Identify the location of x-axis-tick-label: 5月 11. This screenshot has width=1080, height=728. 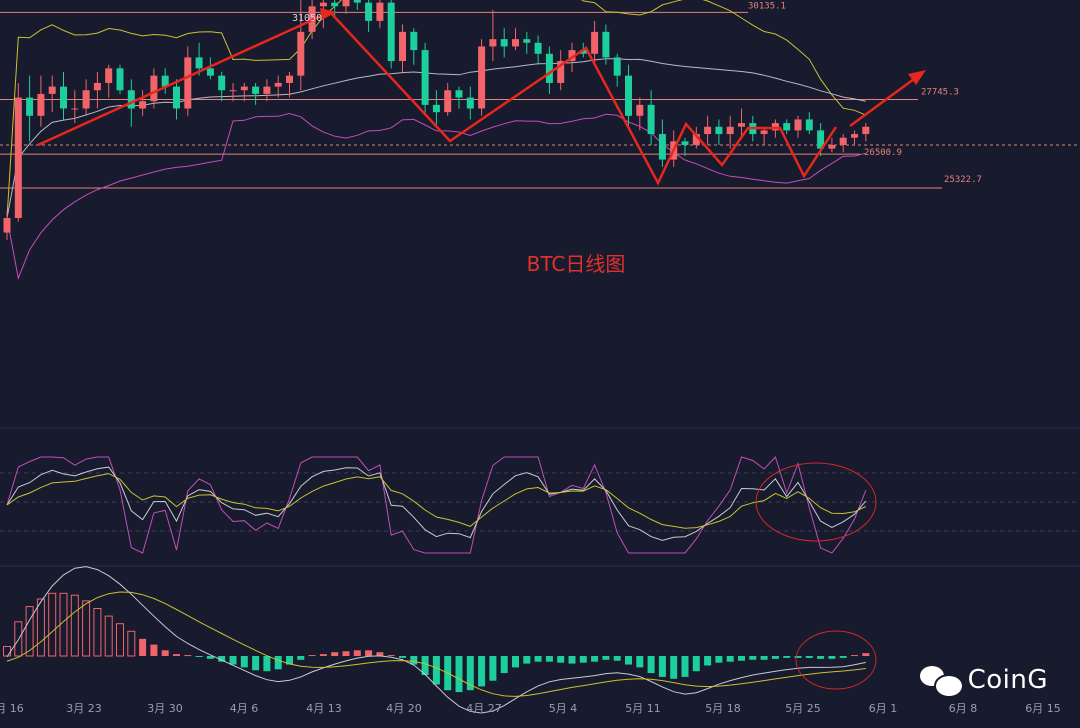
(643, 708).